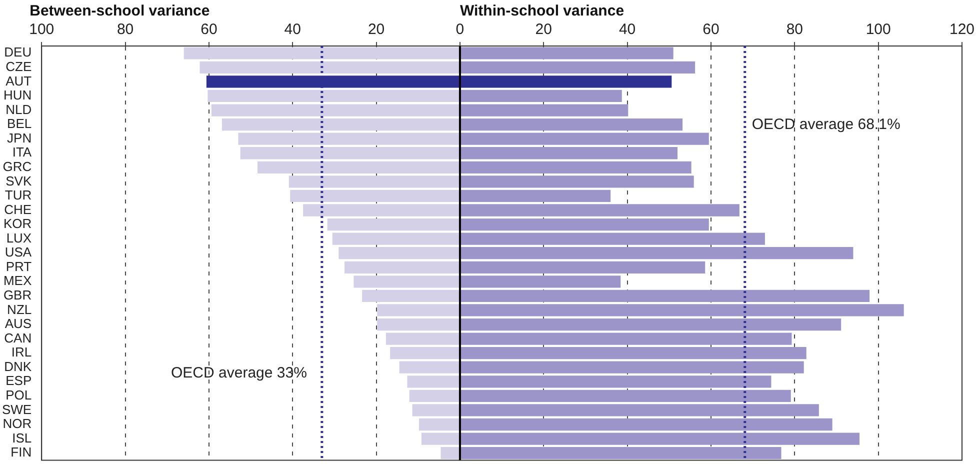  Describe the element at coordinates (19, 309) in the screenshot. I see `y-tick-label: NZL` at that location.